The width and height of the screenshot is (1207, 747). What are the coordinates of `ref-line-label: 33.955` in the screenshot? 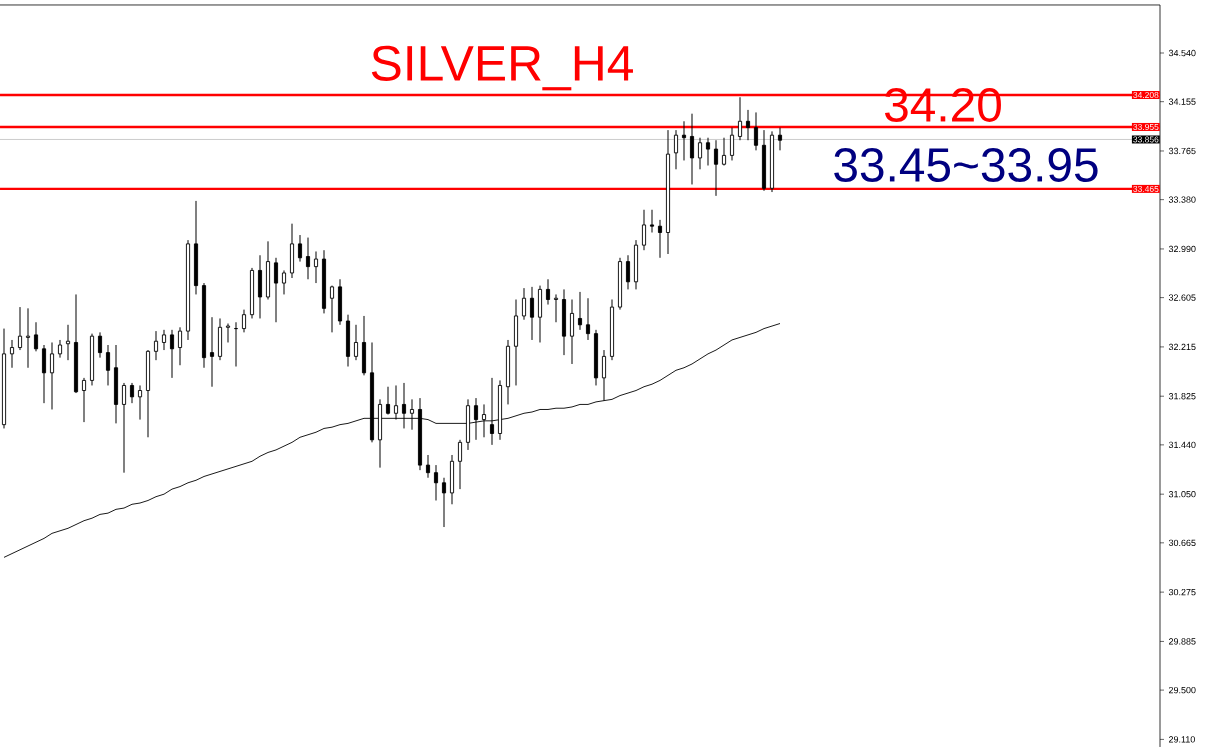 It's located at (1146, 126).